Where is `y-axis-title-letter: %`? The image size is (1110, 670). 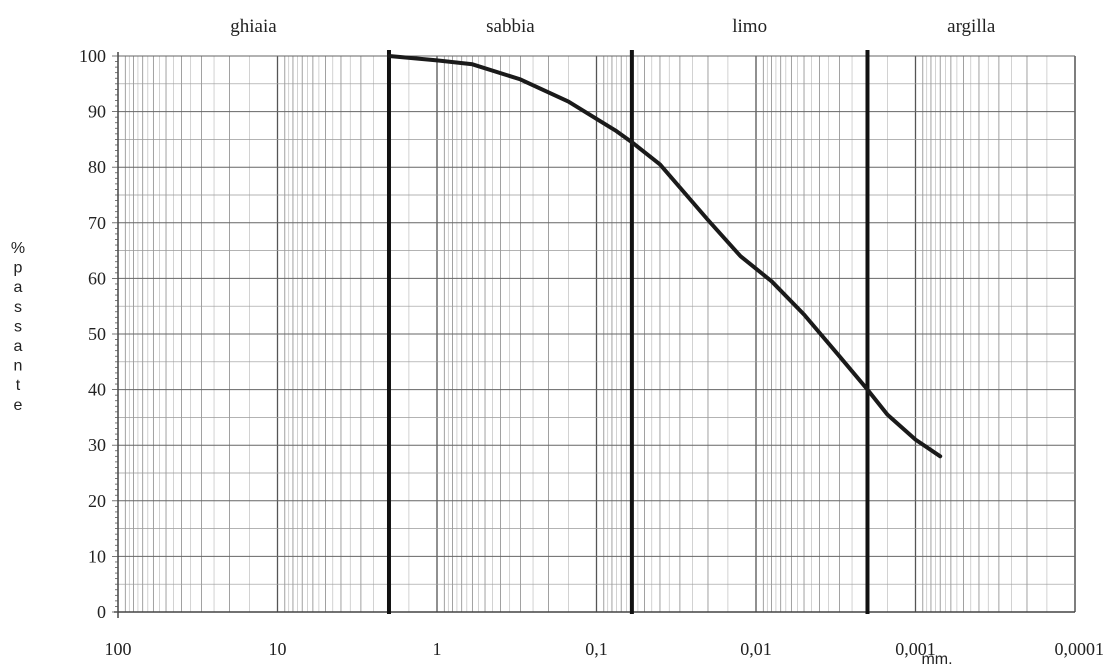
y-axis-title-letter: % is located at coordinates (18, 248).